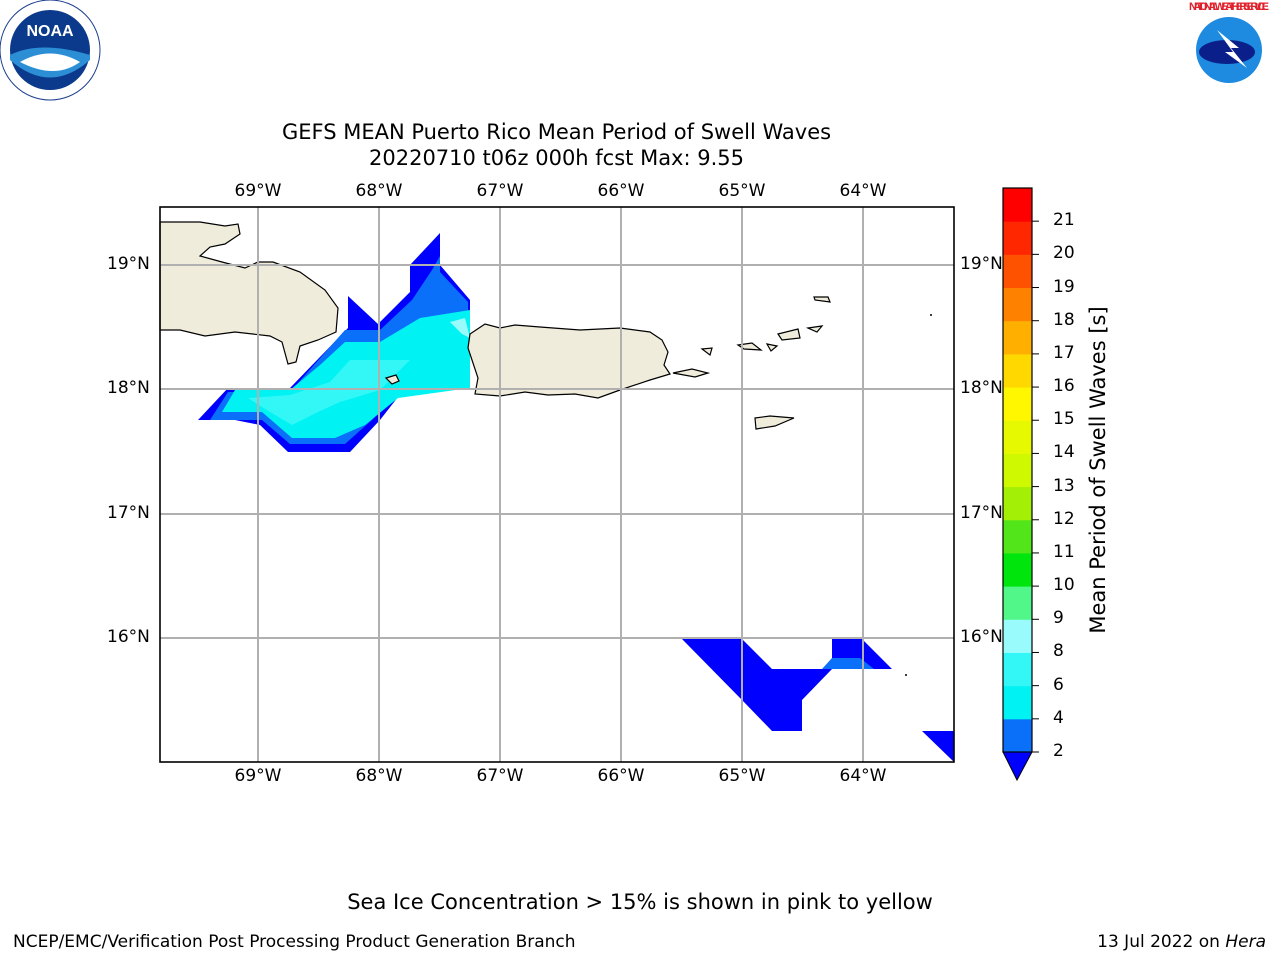  What do you see at coordinates (1064, 352) in the screenshot?
I see `colorbar-tick-label: 17` at bounding box center [1064, 352].